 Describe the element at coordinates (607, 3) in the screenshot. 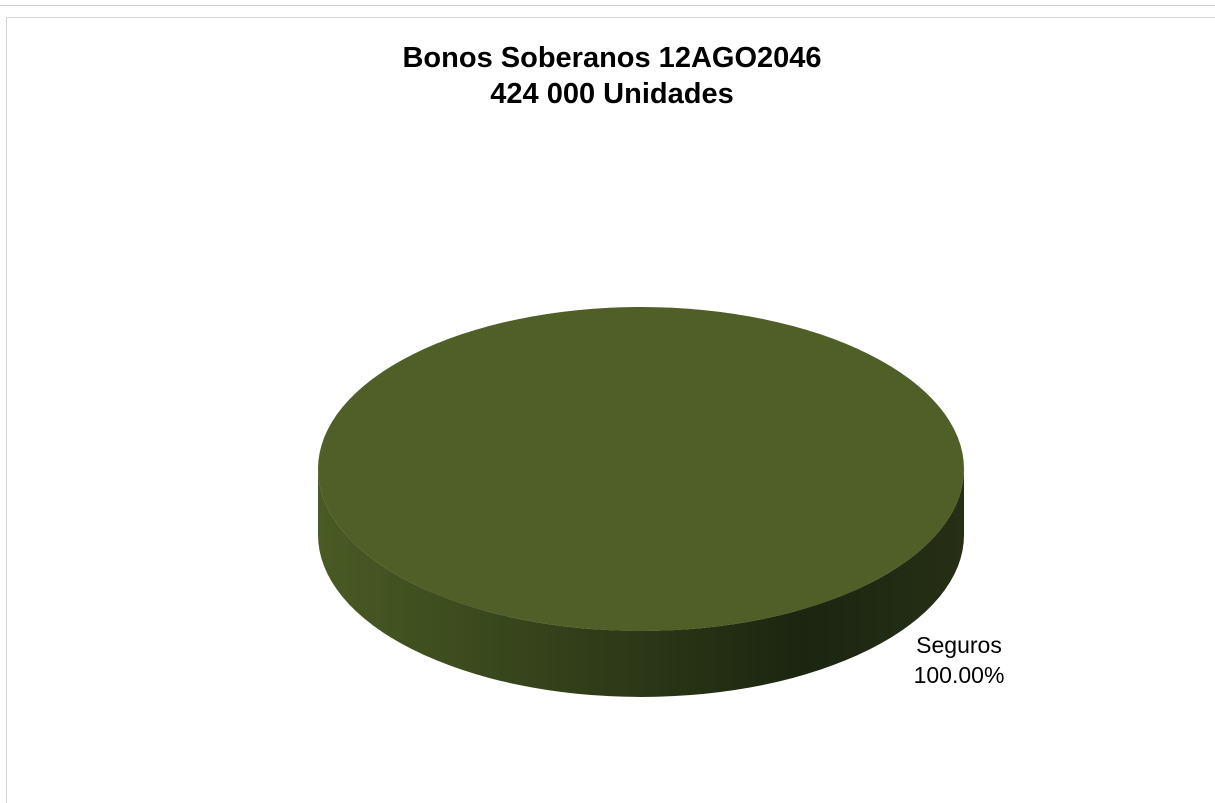

I see `top-divider` at that location.